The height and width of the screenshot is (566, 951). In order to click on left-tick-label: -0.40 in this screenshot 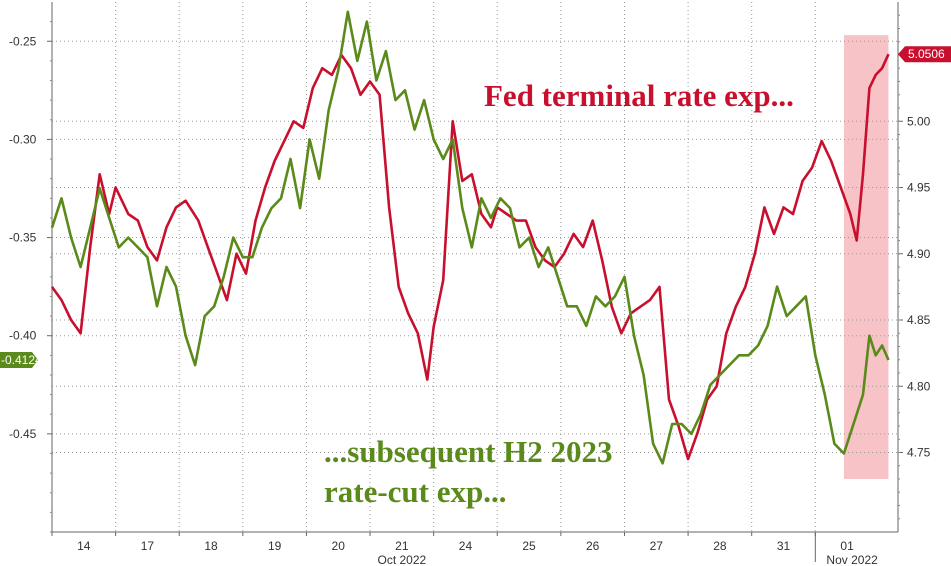, I will do `click(23, 336)`.